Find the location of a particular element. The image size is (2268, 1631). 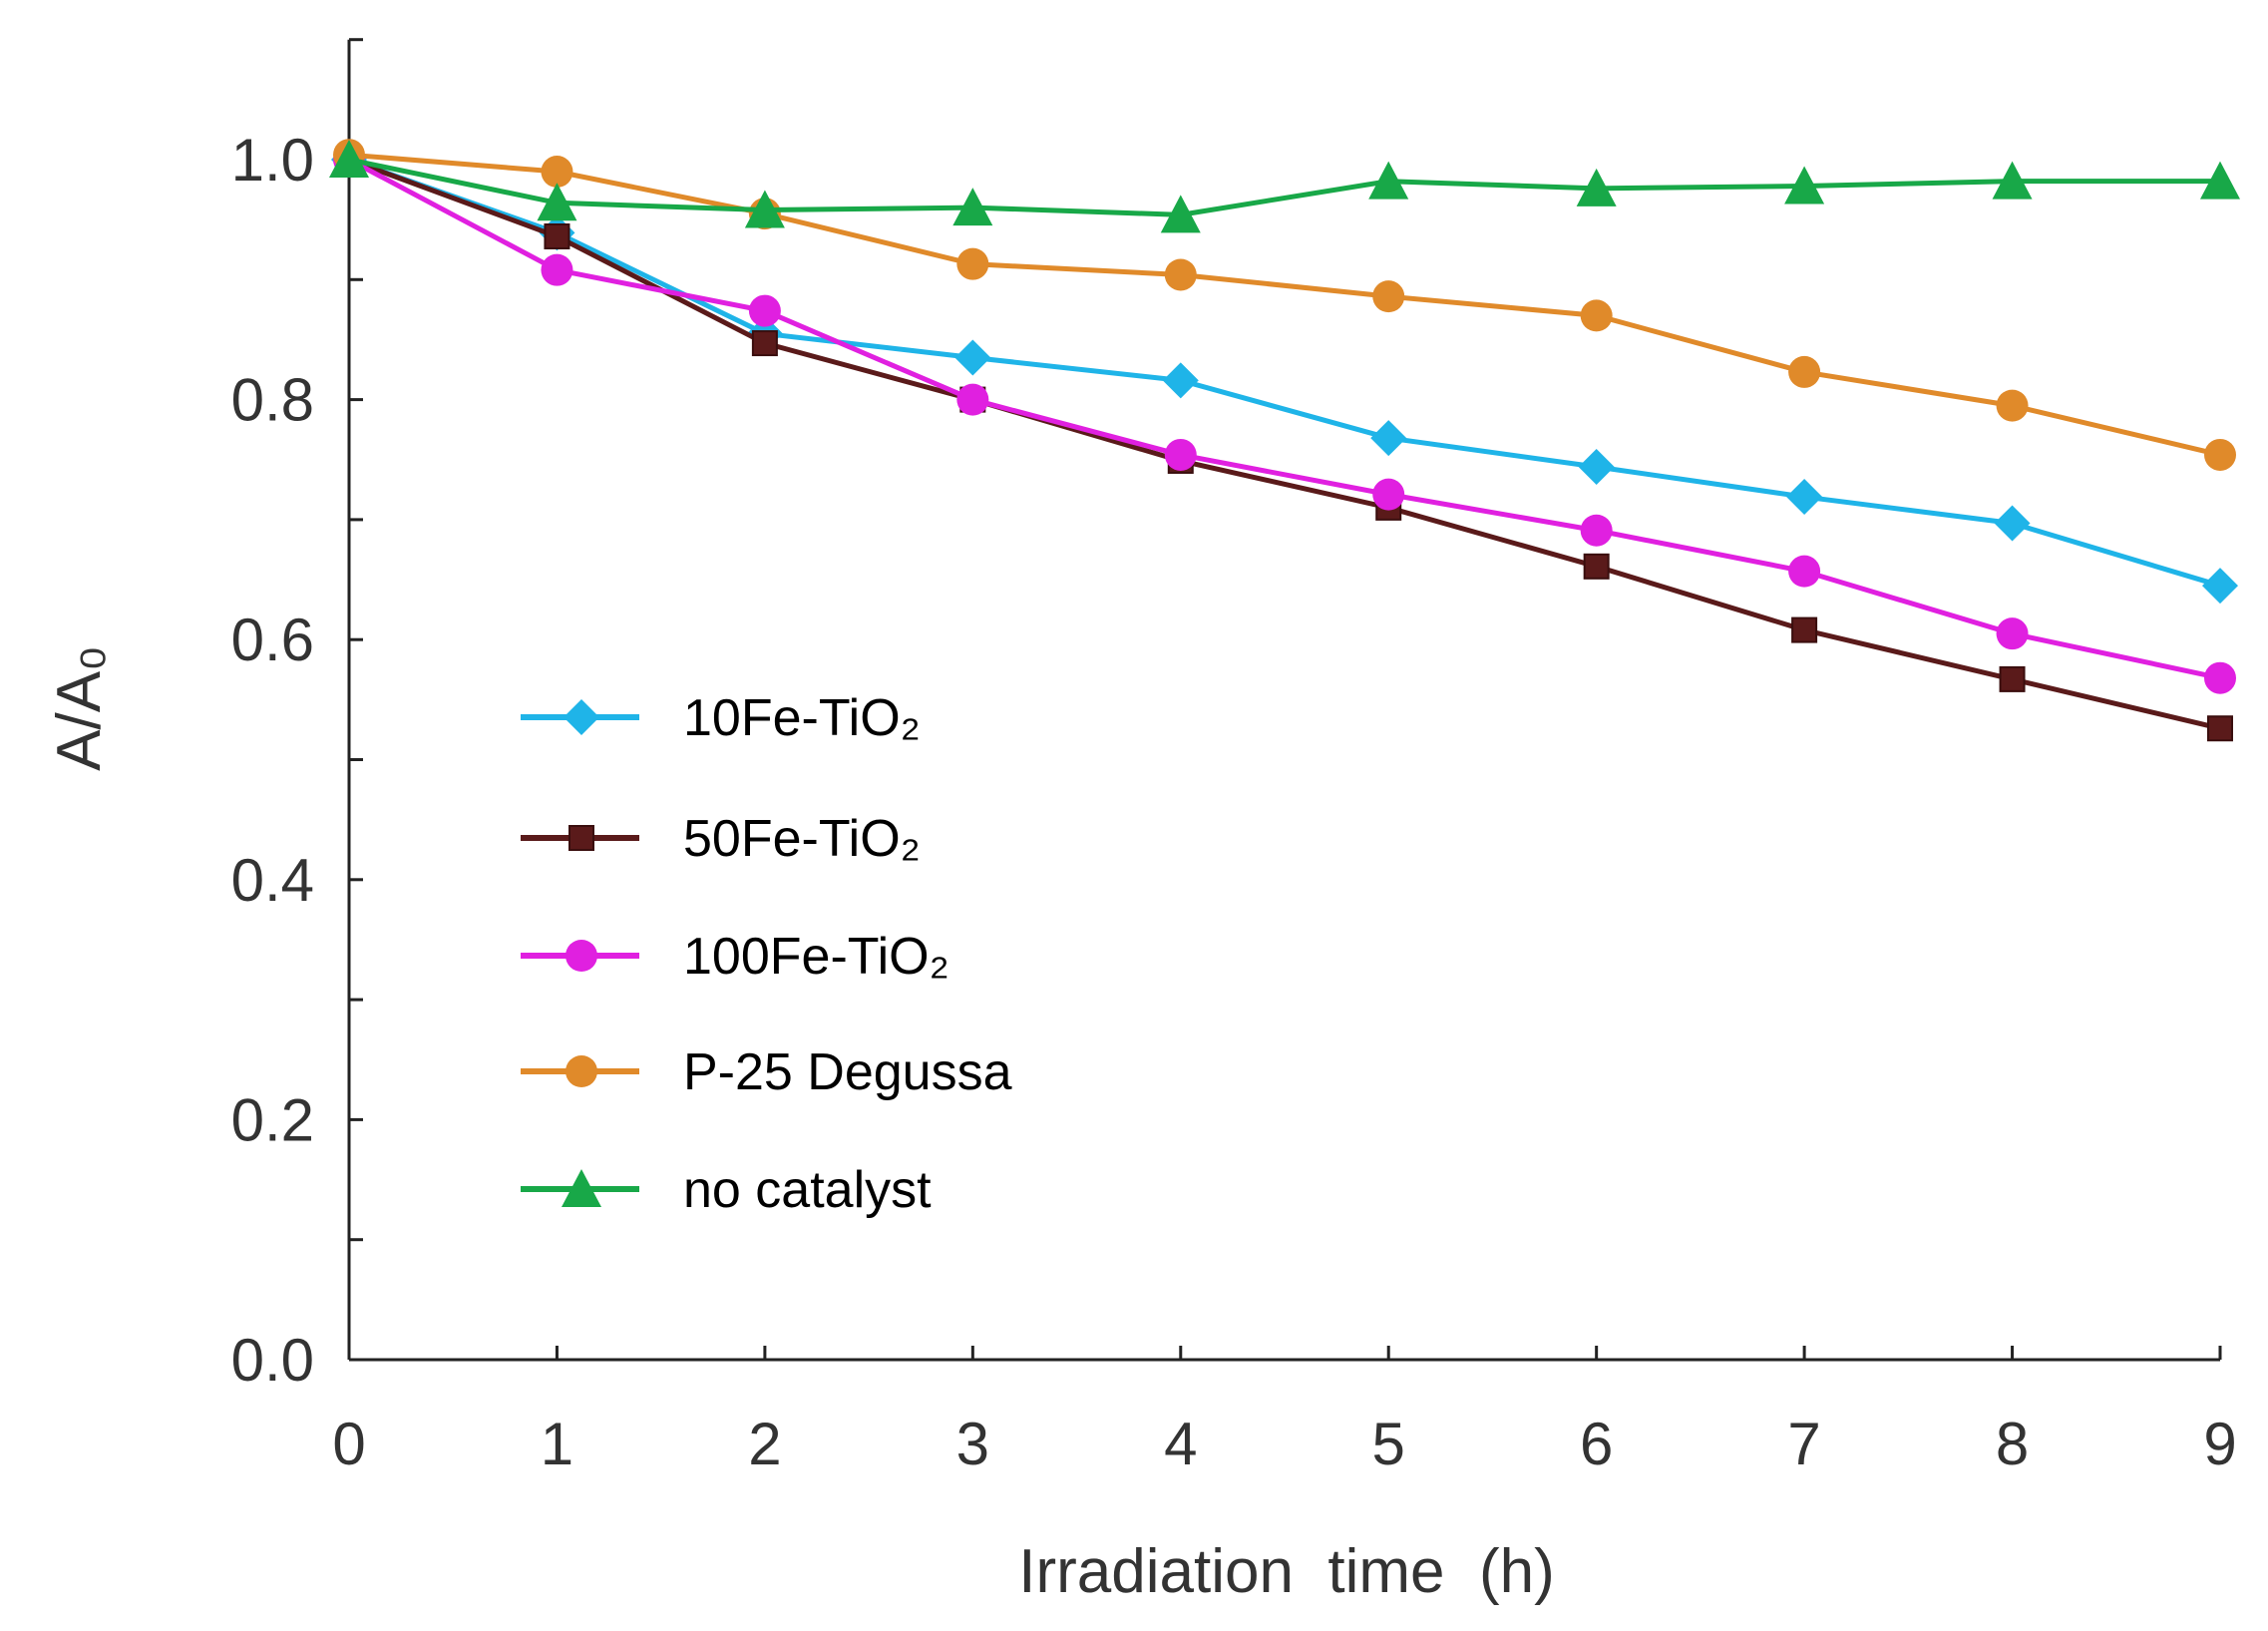

y-tick-label: 0.8 is located at coordinates (272, 400).